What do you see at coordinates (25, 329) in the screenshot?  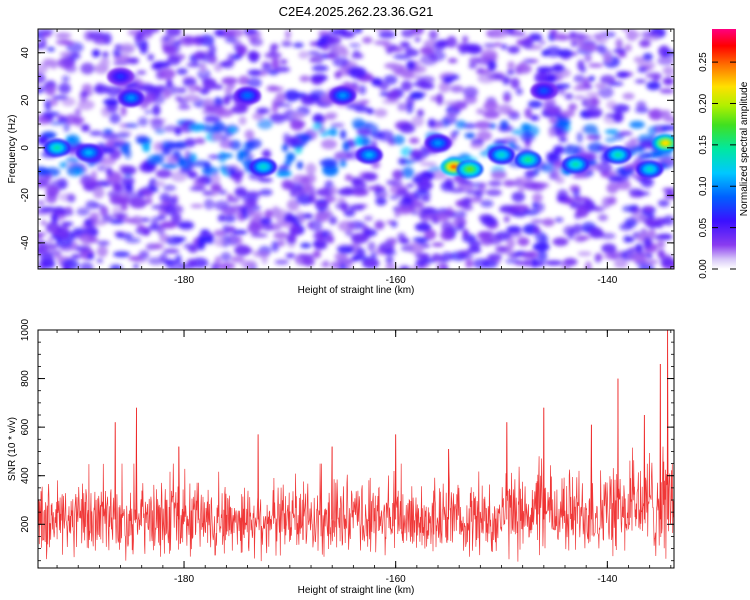 I see `y-tick-label: 1000` at bounding box center [25, 329].